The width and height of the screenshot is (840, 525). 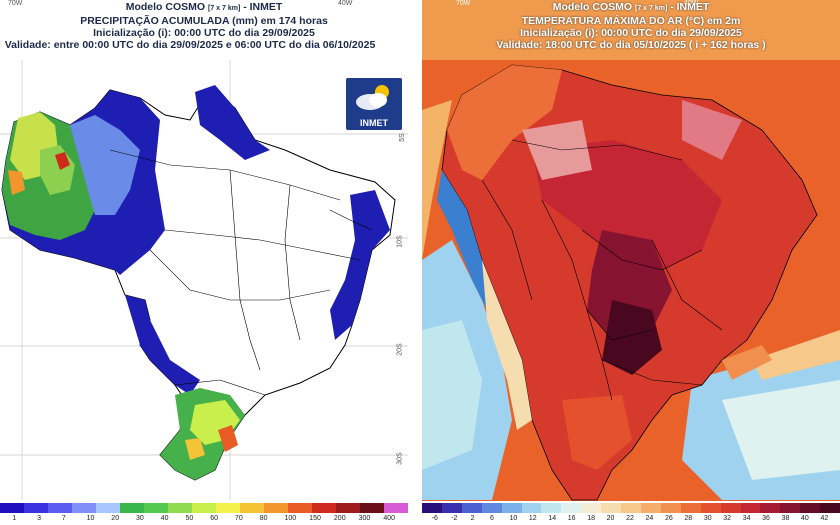 What do you see at coordinates (631, 7) in the screenshot?
I see `right-title-line: Modelo COSMO [7 x 7 km] - INMET` at bounding box center [631, 7].